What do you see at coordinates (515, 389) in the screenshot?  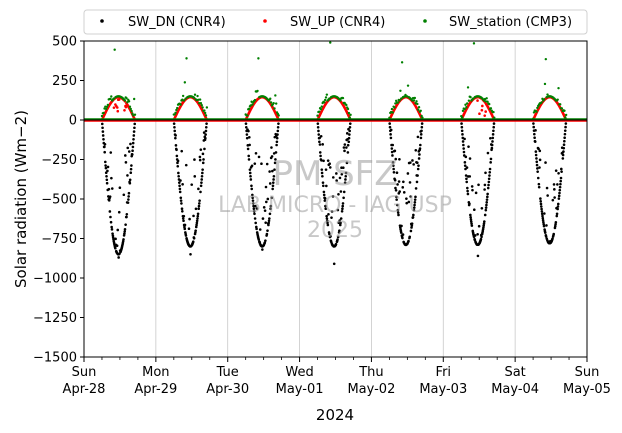 I see `x-tick-date: May-04` at bounding box center [515, 389].